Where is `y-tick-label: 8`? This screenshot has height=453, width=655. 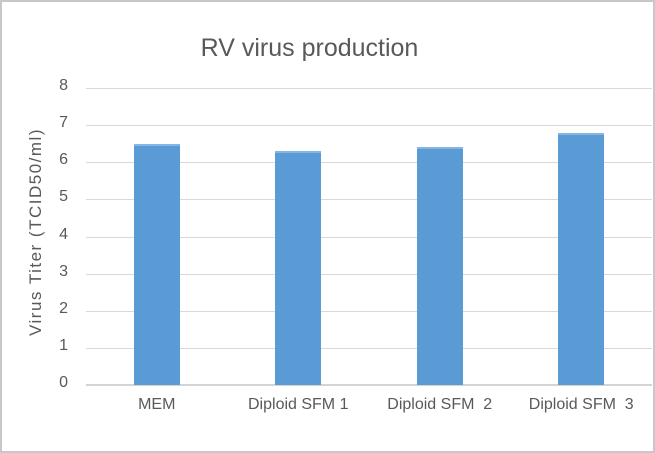
y-tick-label: 8 is located at coordinates (63, 85).